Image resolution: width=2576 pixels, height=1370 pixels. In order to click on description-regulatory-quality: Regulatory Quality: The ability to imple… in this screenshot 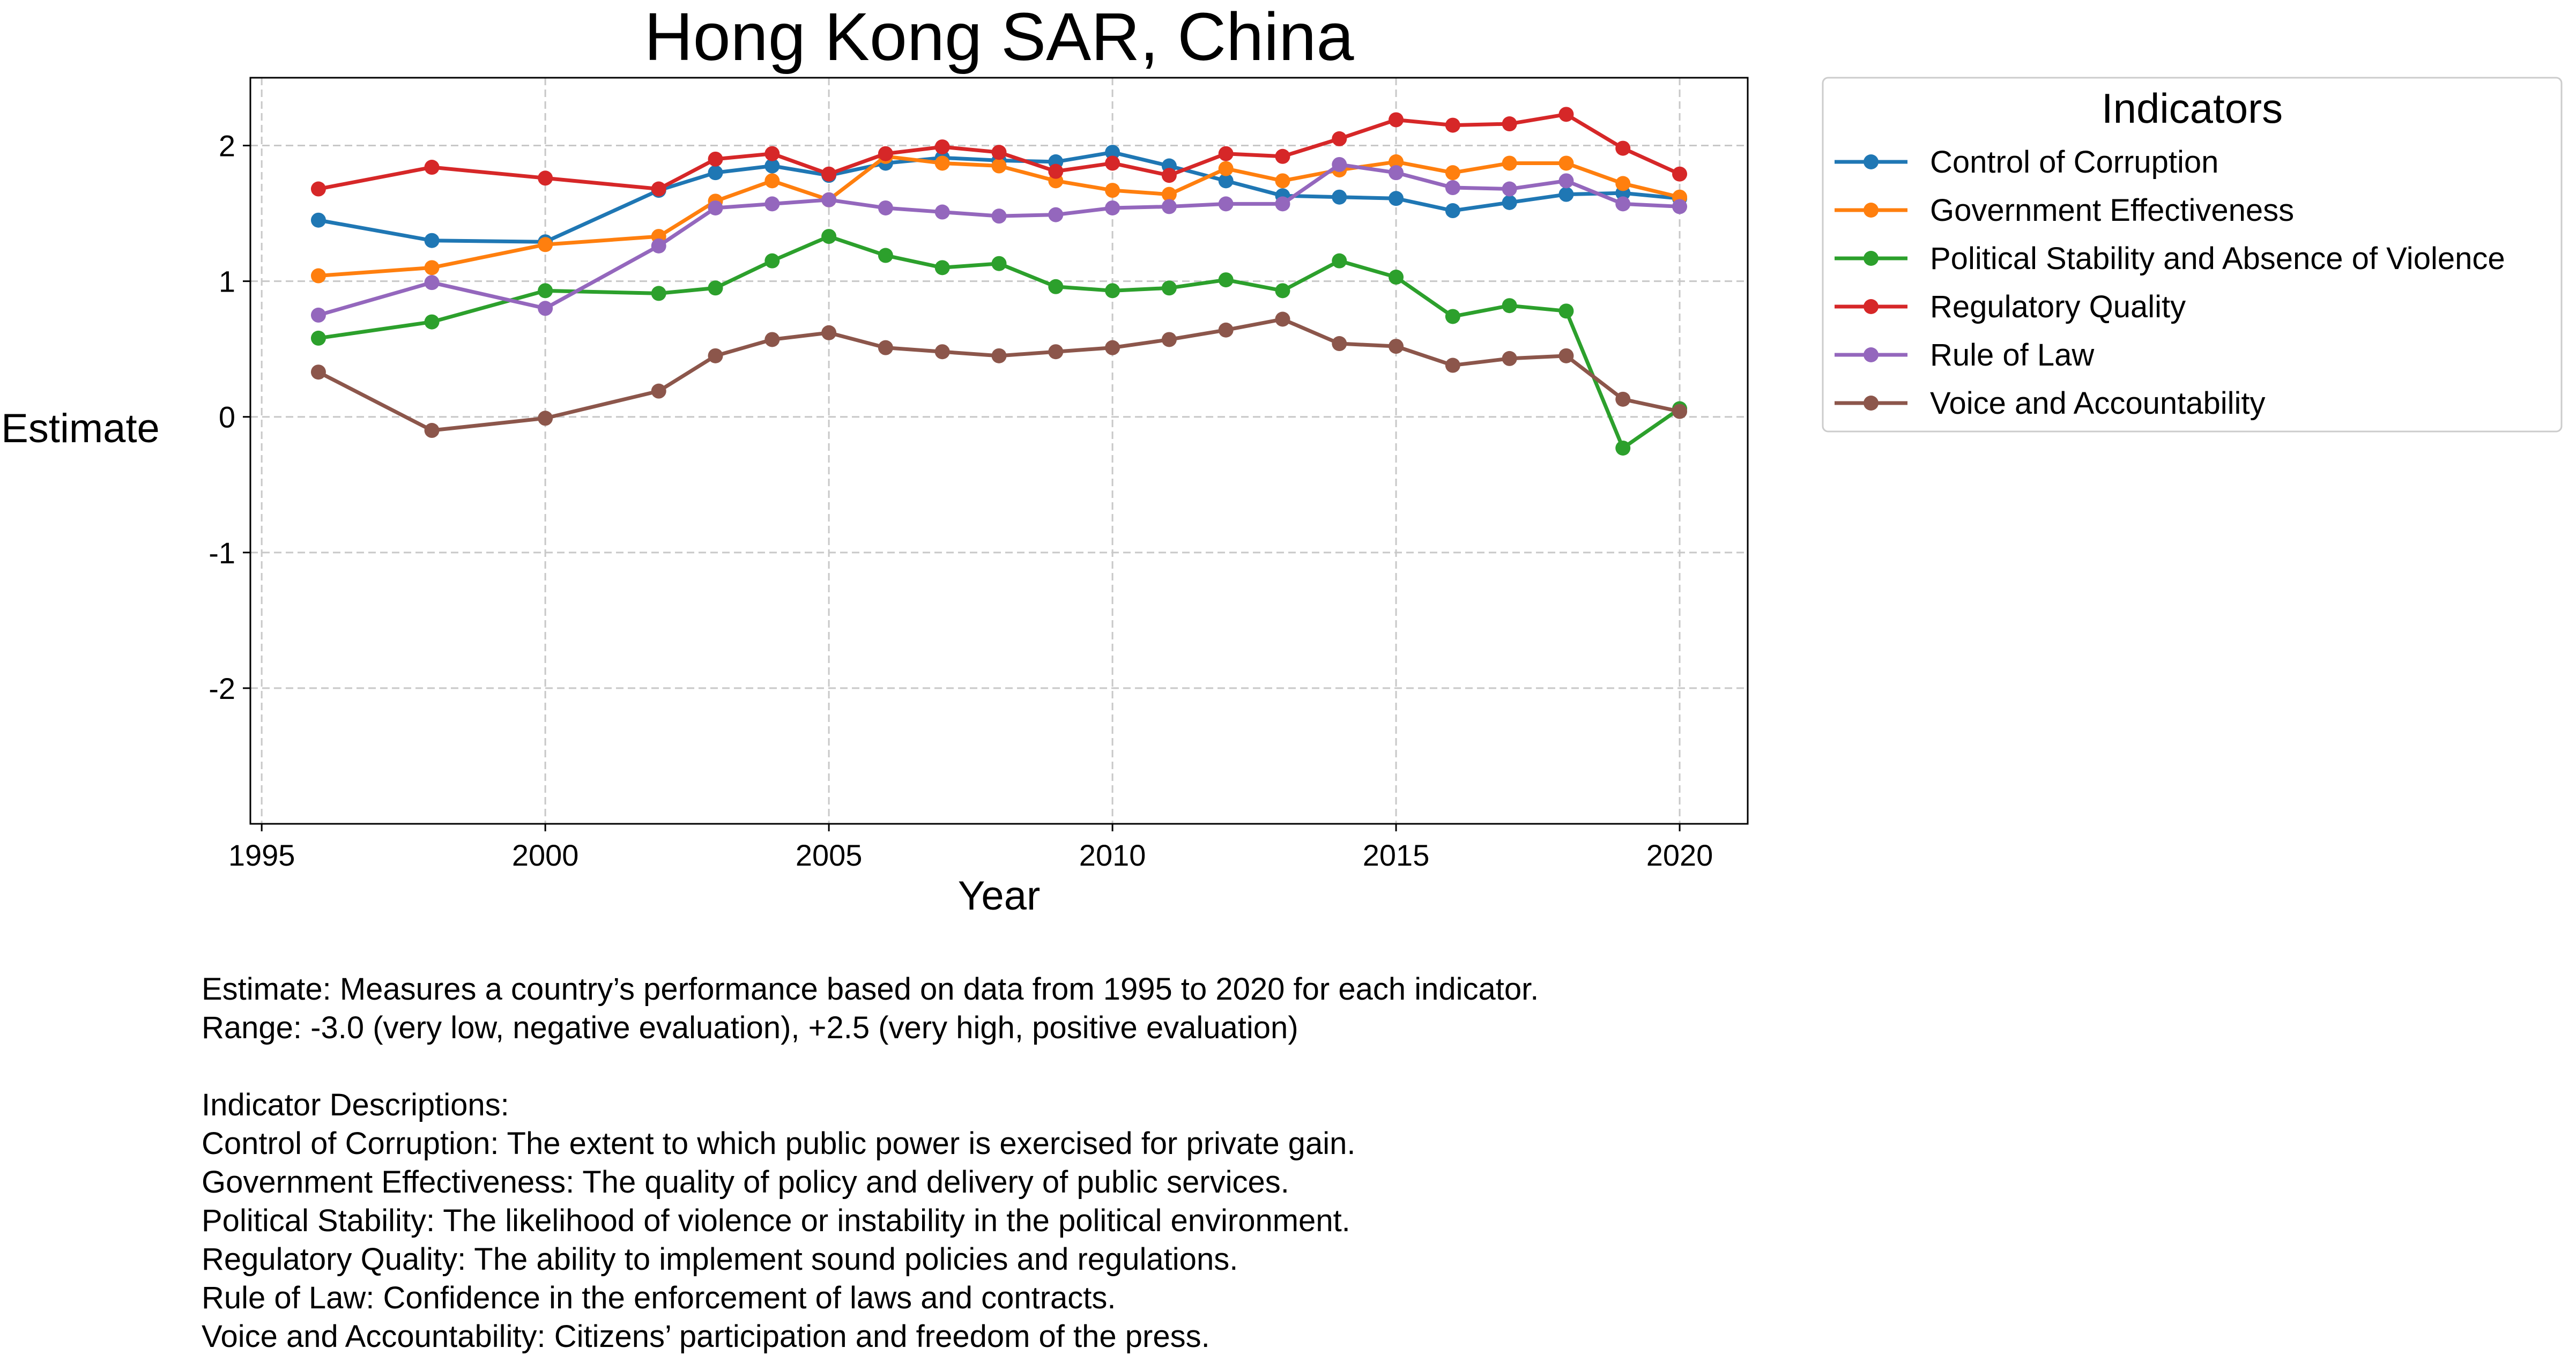, I will do `click(720, 1259)`.